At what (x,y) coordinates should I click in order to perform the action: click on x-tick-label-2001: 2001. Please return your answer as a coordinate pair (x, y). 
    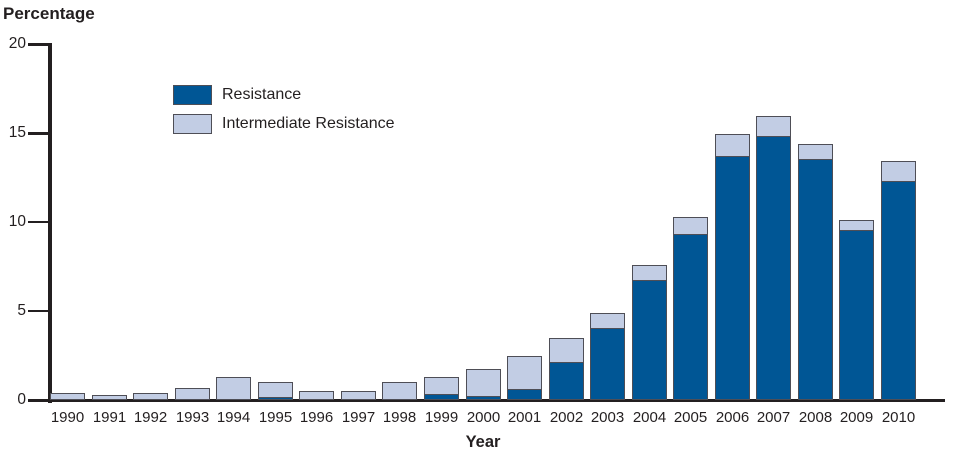
    Looking at the image, I should click on (524, 417).